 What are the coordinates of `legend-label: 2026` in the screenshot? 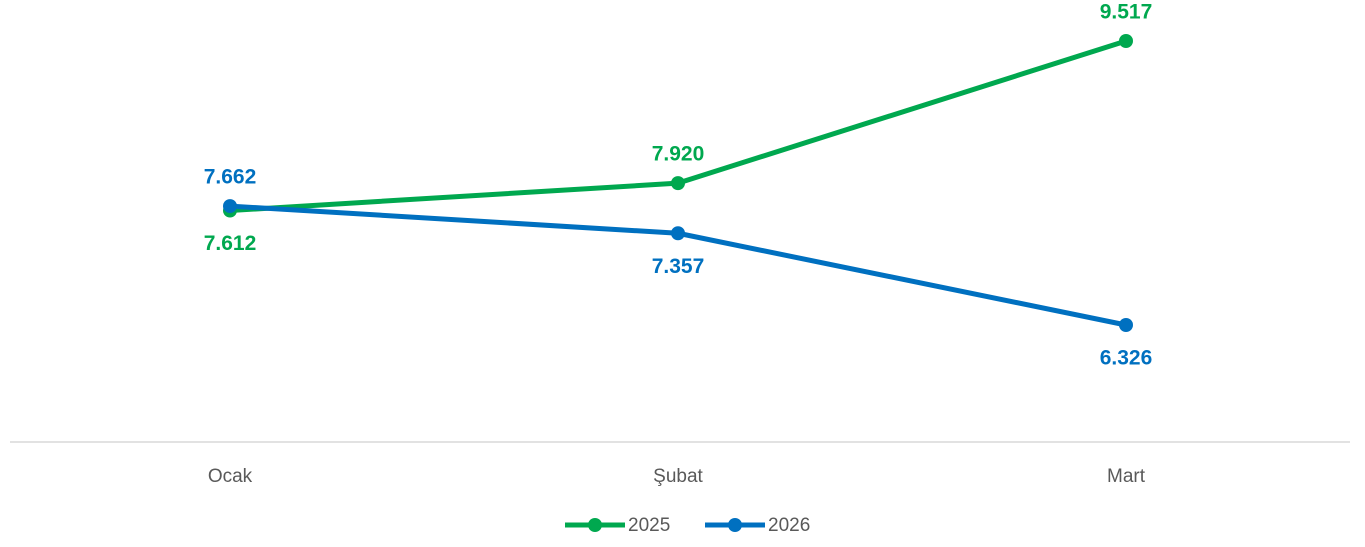 It's located at (789, 525).